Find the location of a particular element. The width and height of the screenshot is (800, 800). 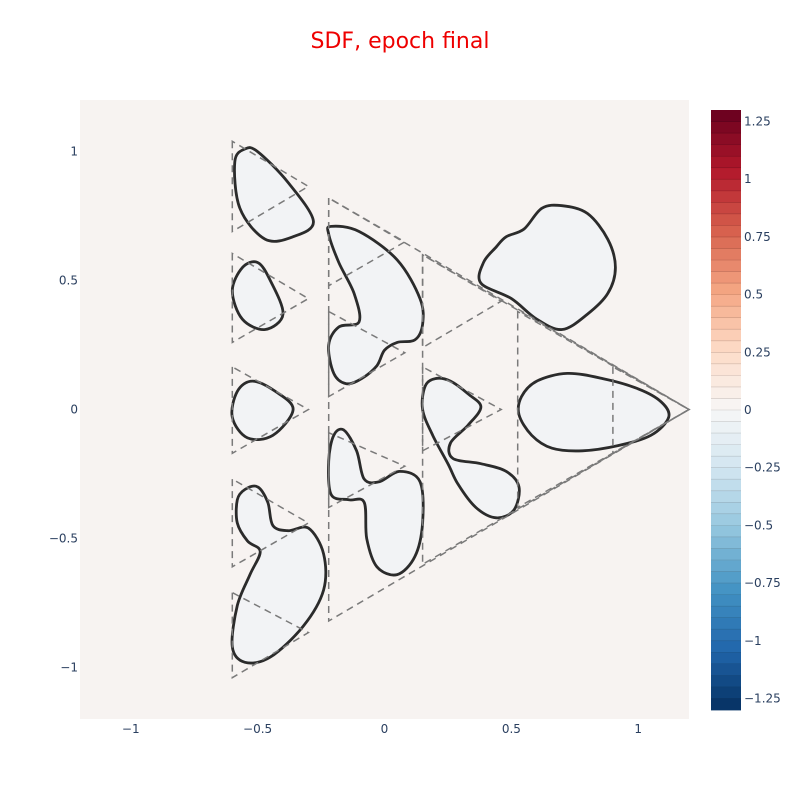

x-axis: −1 −0.5 0 0.5 1 is located at coordinates (382, 729).